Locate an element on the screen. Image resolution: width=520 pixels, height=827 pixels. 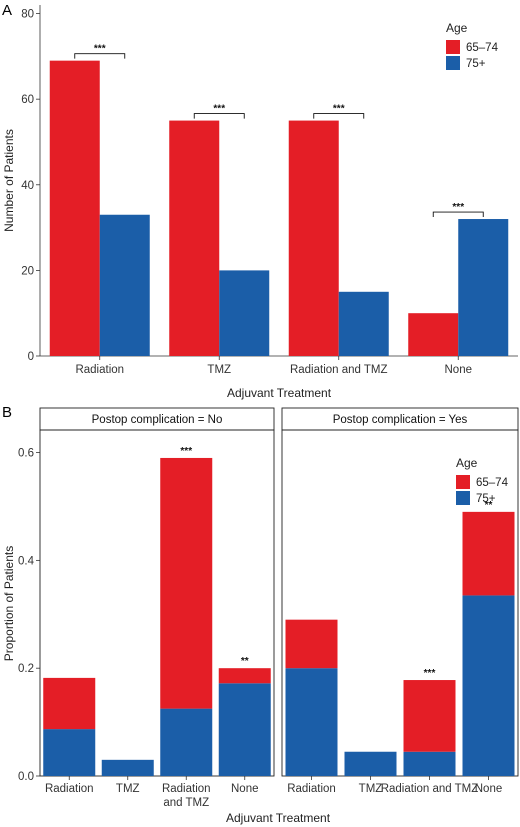
y-tick-label: 0.4 is located at coordinates (26, 561).